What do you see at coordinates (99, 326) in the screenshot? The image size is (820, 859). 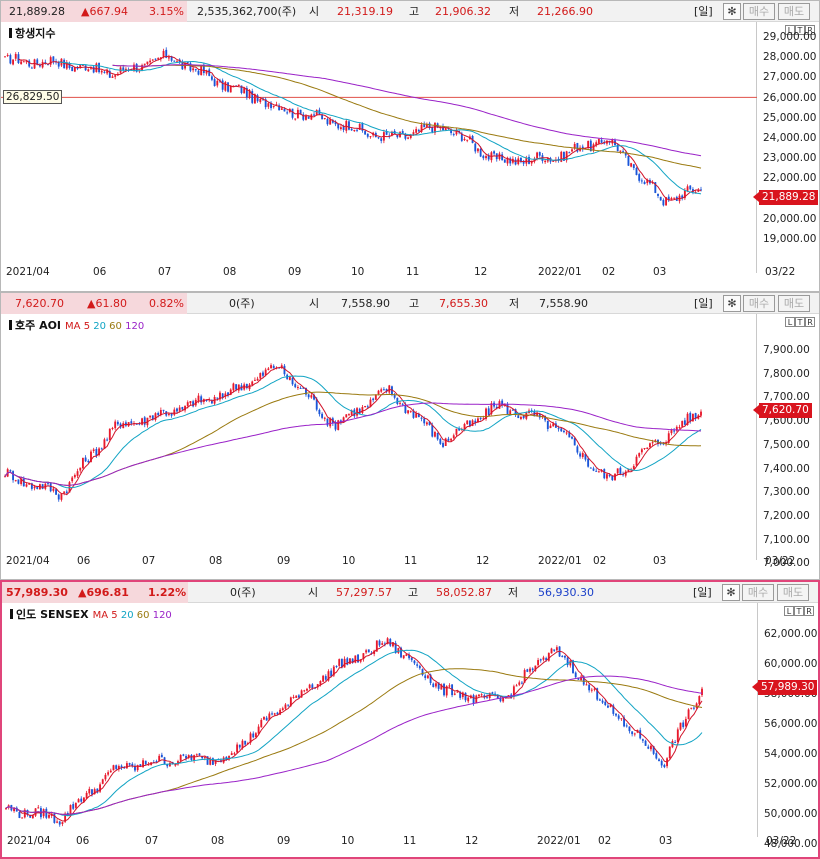 I see `ma20-label: 20` at bounding box center [99, 326].